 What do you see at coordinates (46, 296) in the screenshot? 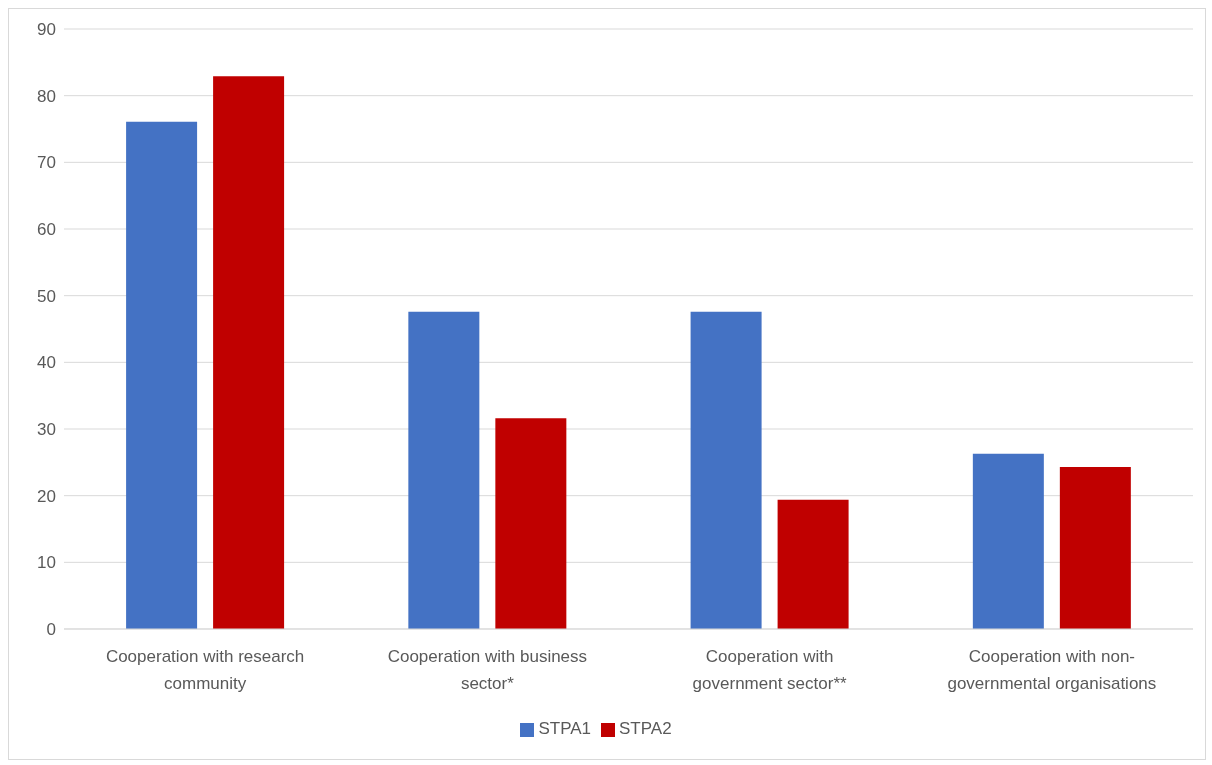
I see `y-tick-label: 50` at bounding box center [46, 296].